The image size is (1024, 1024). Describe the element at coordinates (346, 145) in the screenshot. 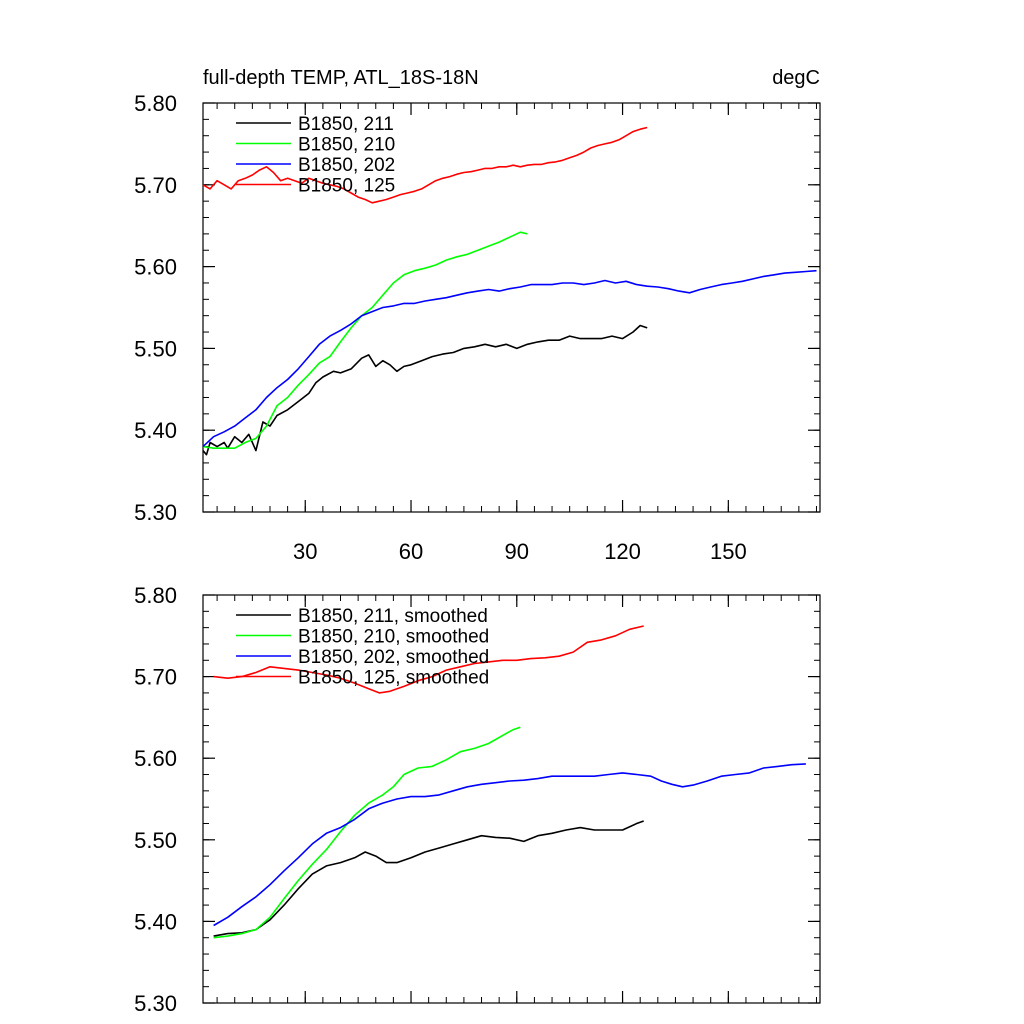

I see `legend-label: B1850, 210` at that location.